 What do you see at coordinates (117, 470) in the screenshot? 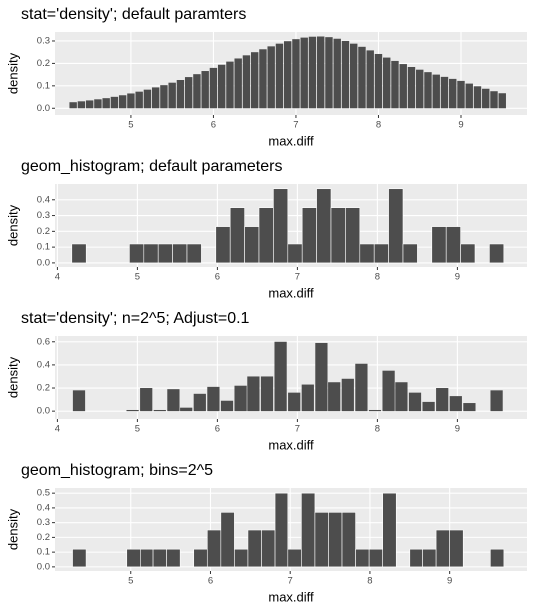
I see `chart-title: geom_histogram; bins=2^5` at bounding box center [117, 470].